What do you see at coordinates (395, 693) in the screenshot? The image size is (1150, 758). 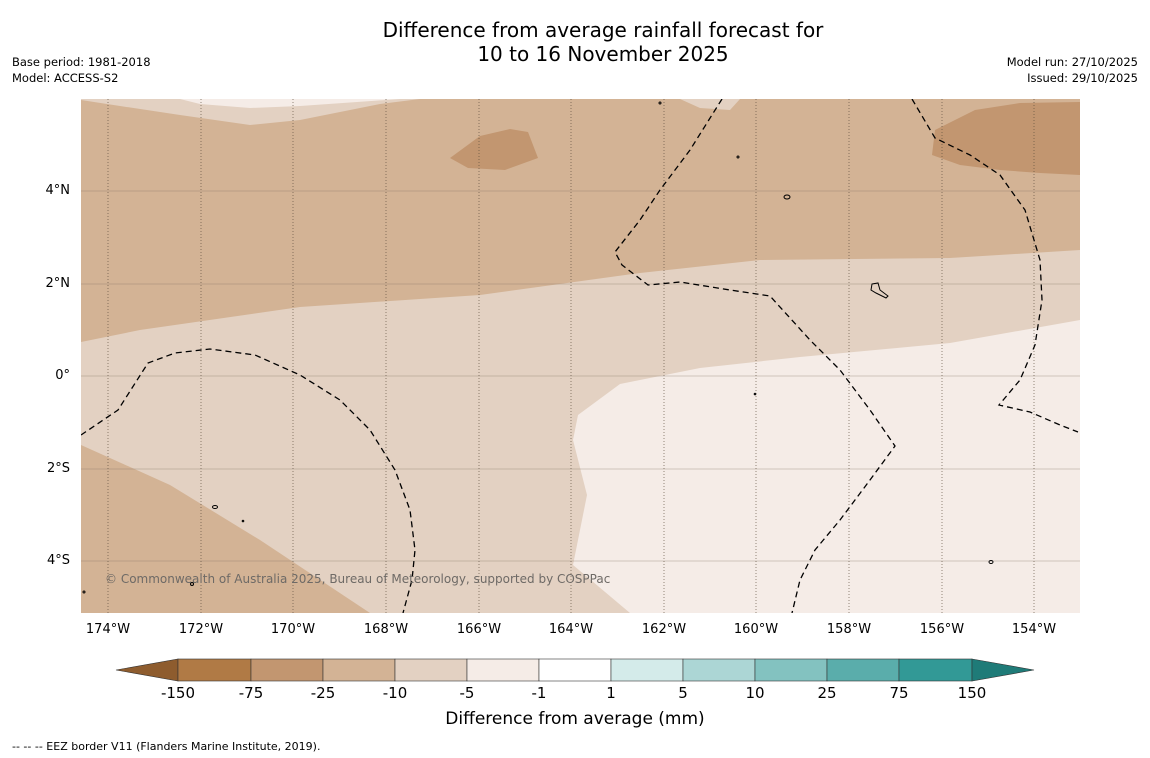 I see `colorbar-label-minus10: -10` at bounding box center [395, 693].